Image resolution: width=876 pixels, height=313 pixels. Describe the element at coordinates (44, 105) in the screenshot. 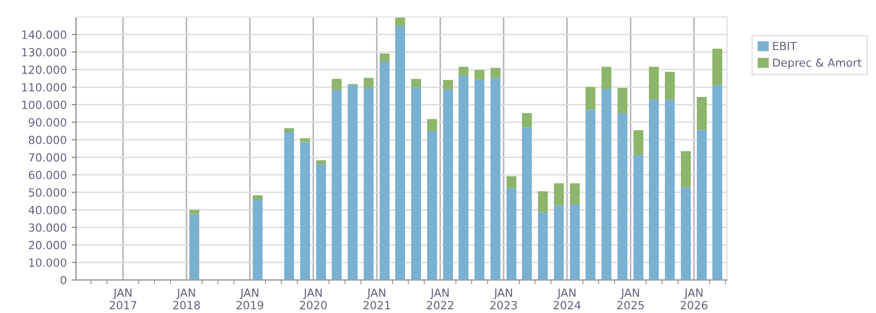

I see `y-tick-label: 100.000` at that location.